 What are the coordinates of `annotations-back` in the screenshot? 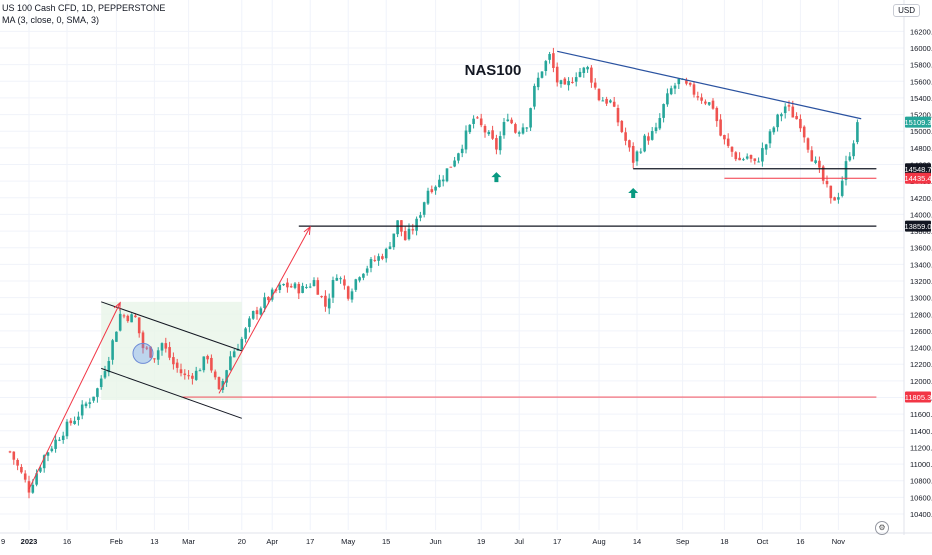 It's located at (171, 350).